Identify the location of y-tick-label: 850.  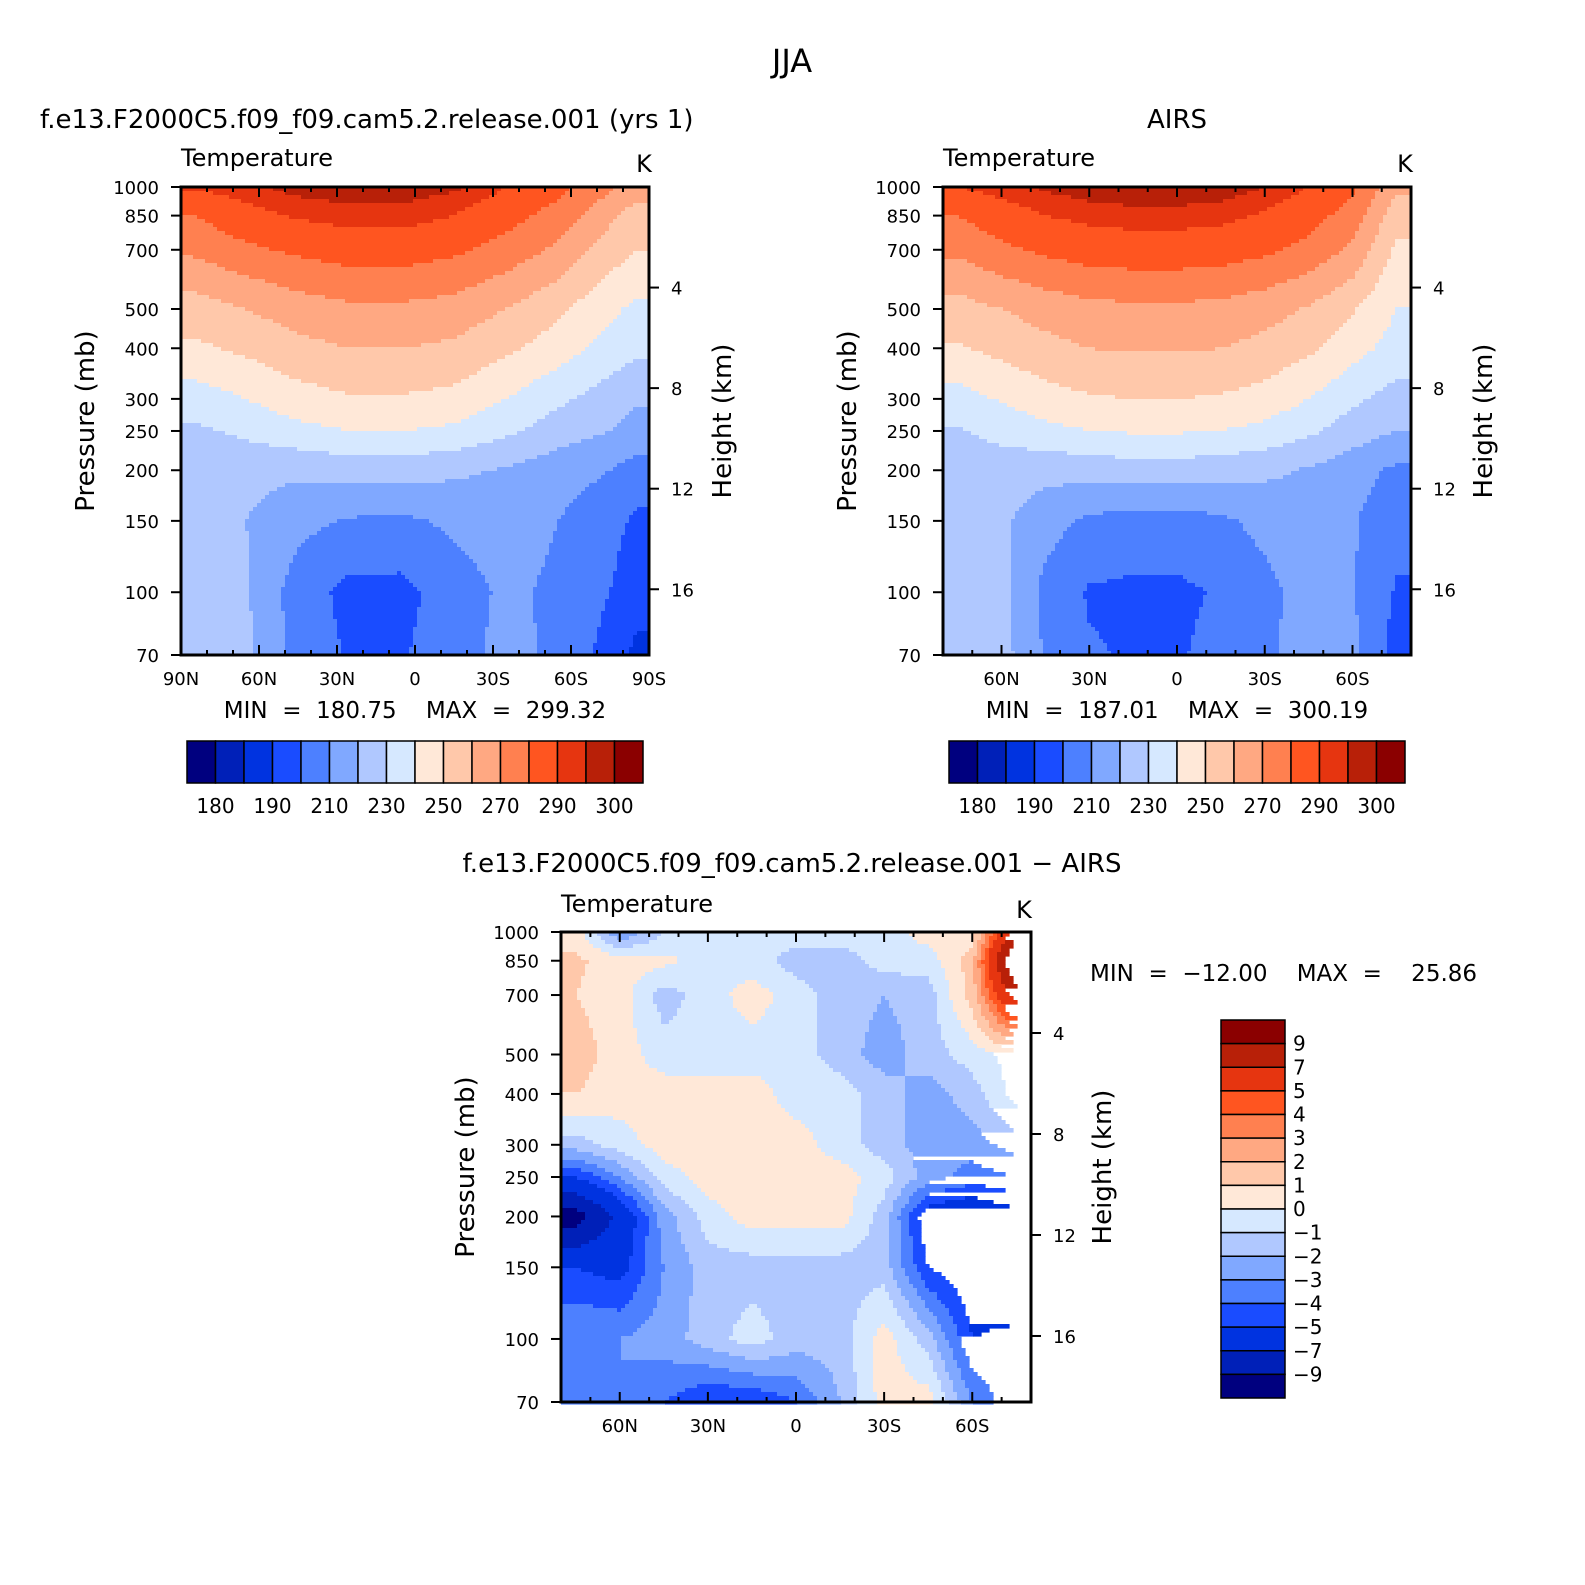
(522, 962).